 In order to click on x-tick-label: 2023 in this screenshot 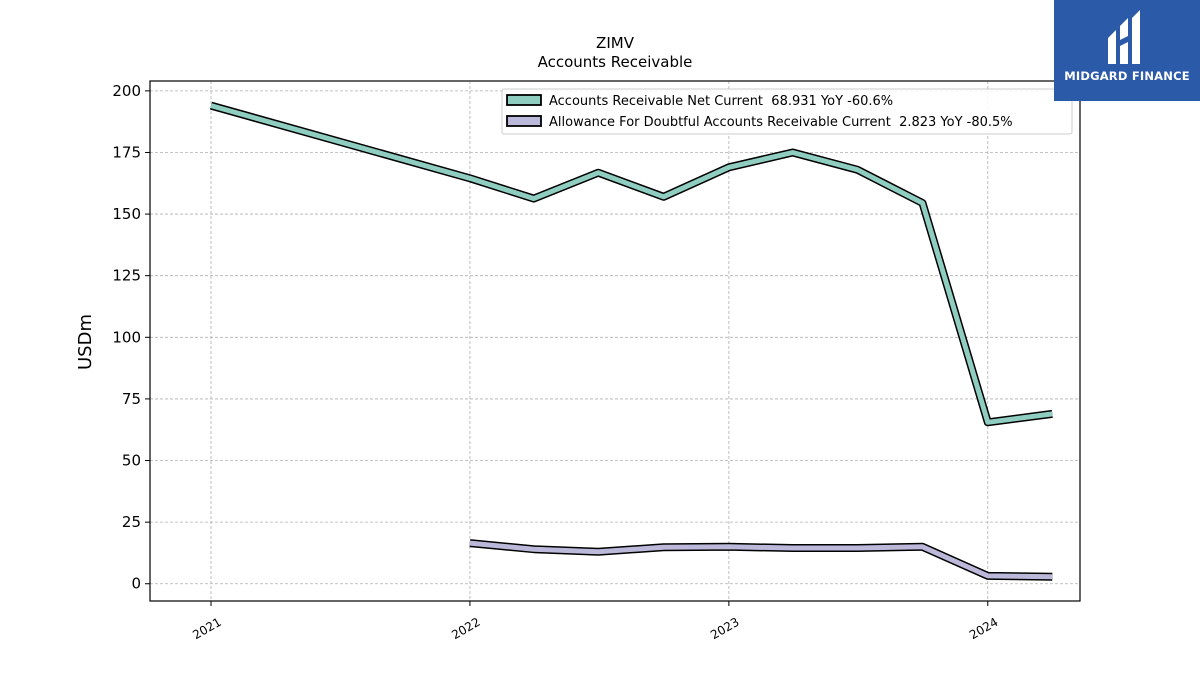, I will do `click(724, 628)`.